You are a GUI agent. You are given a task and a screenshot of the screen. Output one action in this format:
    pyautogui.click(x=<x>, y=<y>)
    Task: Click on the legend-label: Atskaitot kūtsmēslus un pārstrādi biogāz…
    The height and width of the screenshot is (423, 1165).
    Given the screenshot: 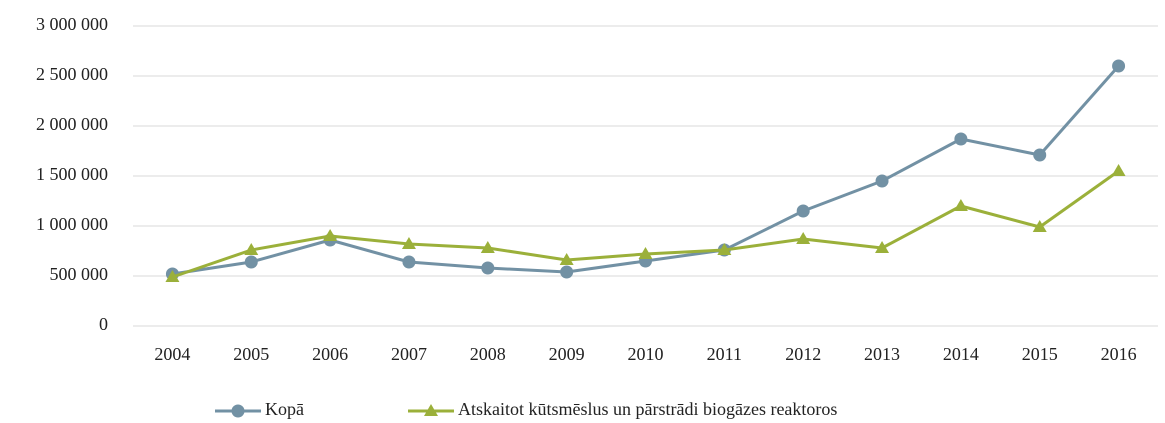 What is the action you would take?
    pyautogui.click(x=647, y=409)
    